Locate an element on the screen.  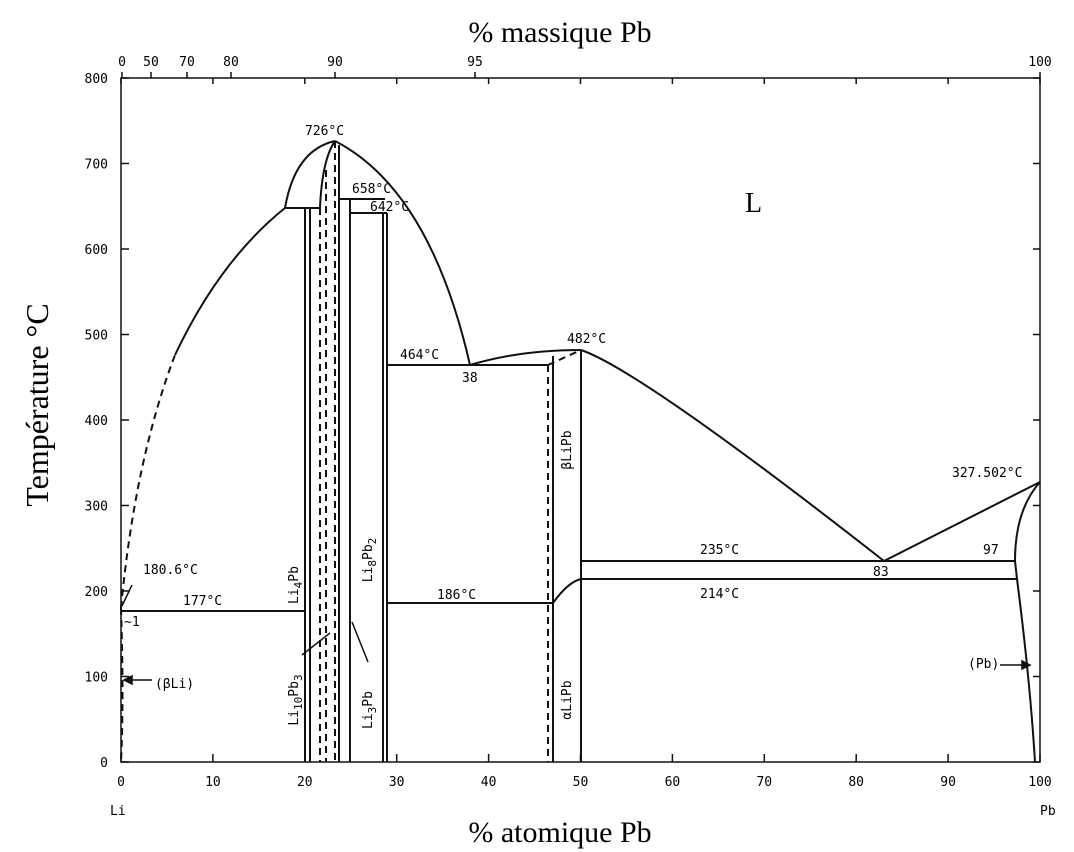
phase-label: αLiPb is located at coordinates (567, 699).